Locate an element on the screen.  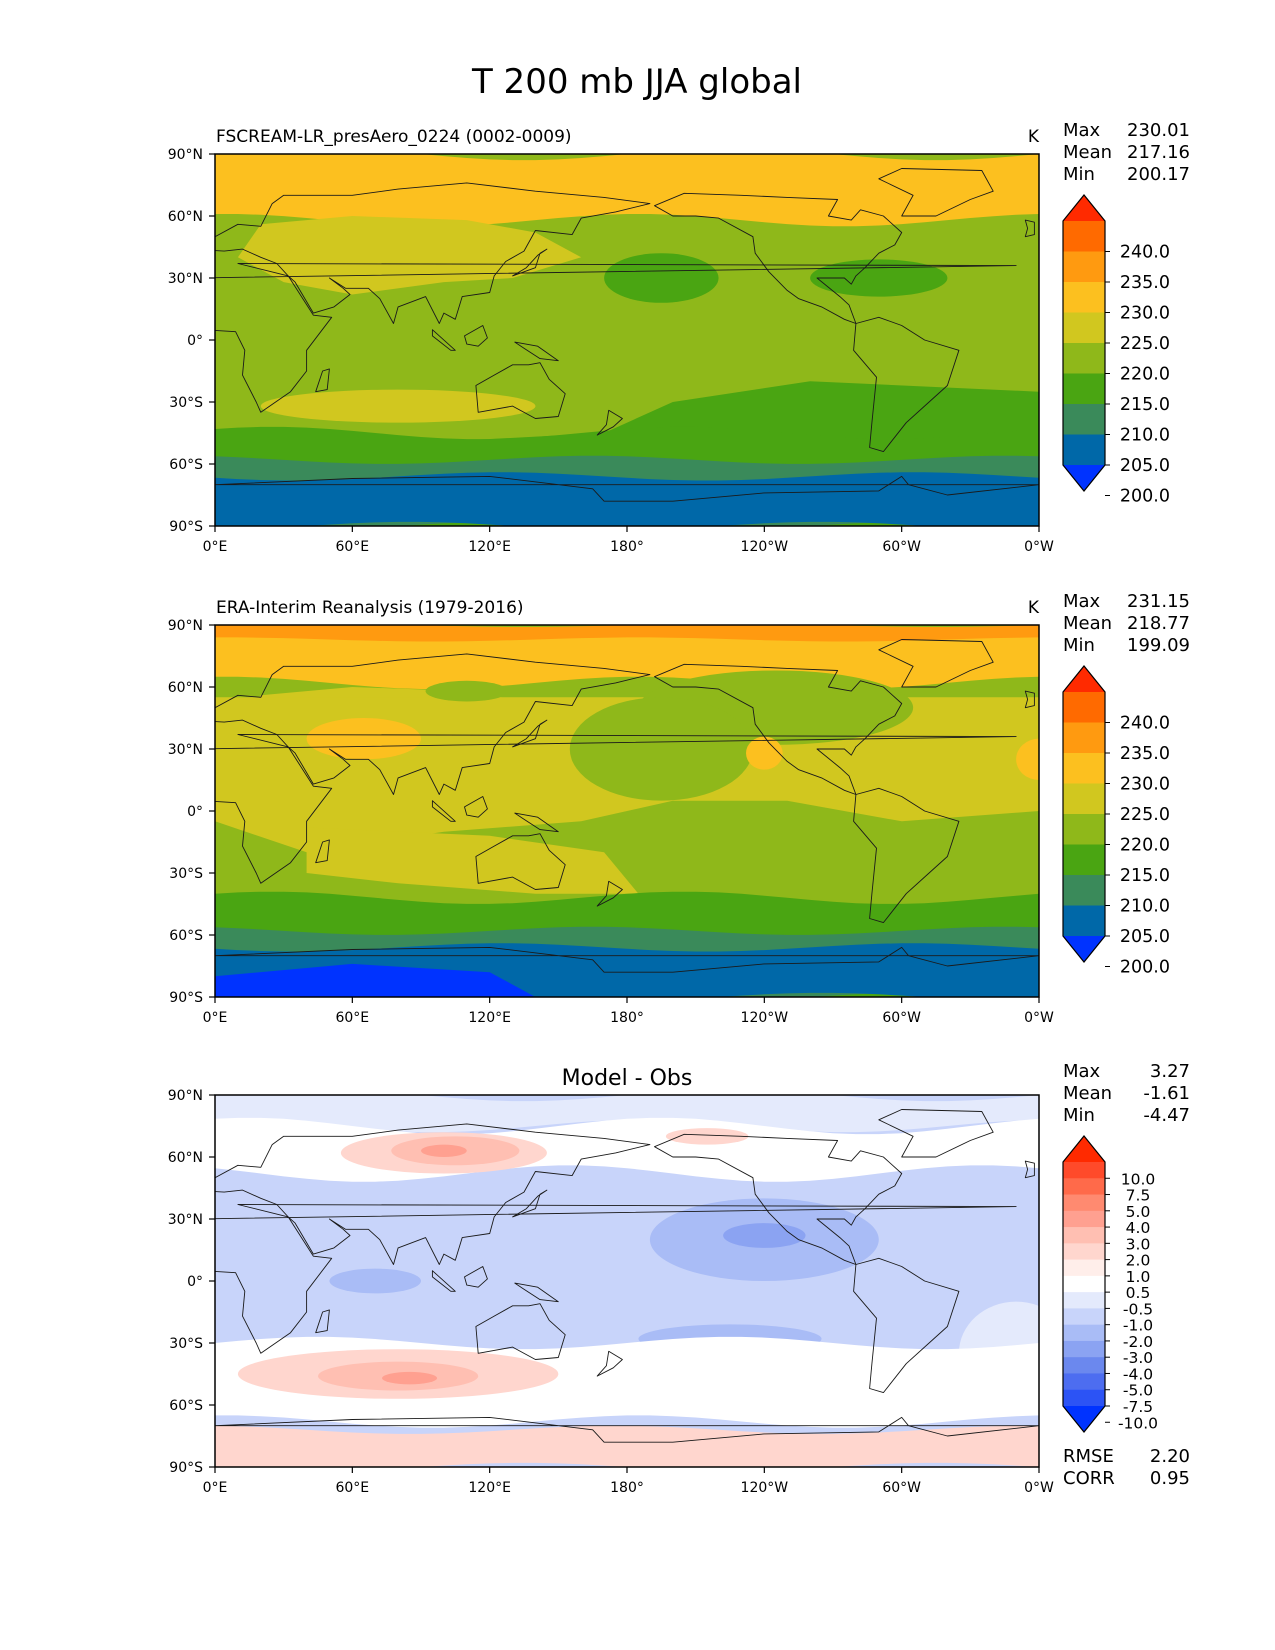
panel-units: K is located at coordinates (1034, 137).